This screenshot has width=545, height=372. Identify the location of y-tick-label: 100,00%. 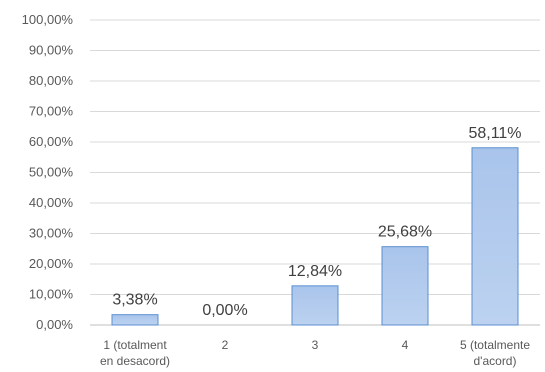
(48, 19).